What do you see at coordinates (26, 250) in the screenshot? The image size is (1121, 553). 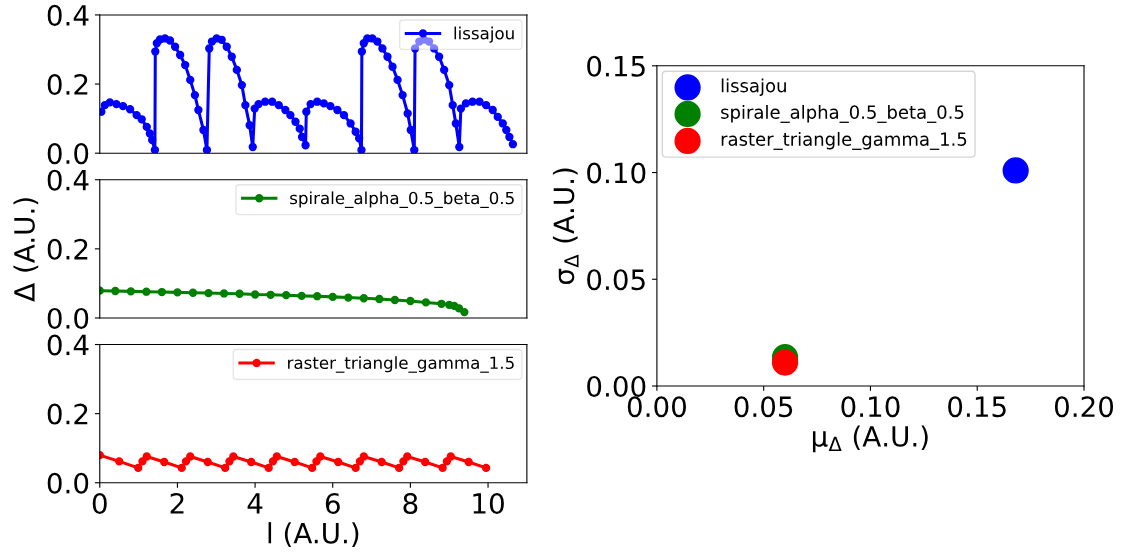 I see `y-axis-title: Δ (A.U.)` at bounding box center [26, 250].